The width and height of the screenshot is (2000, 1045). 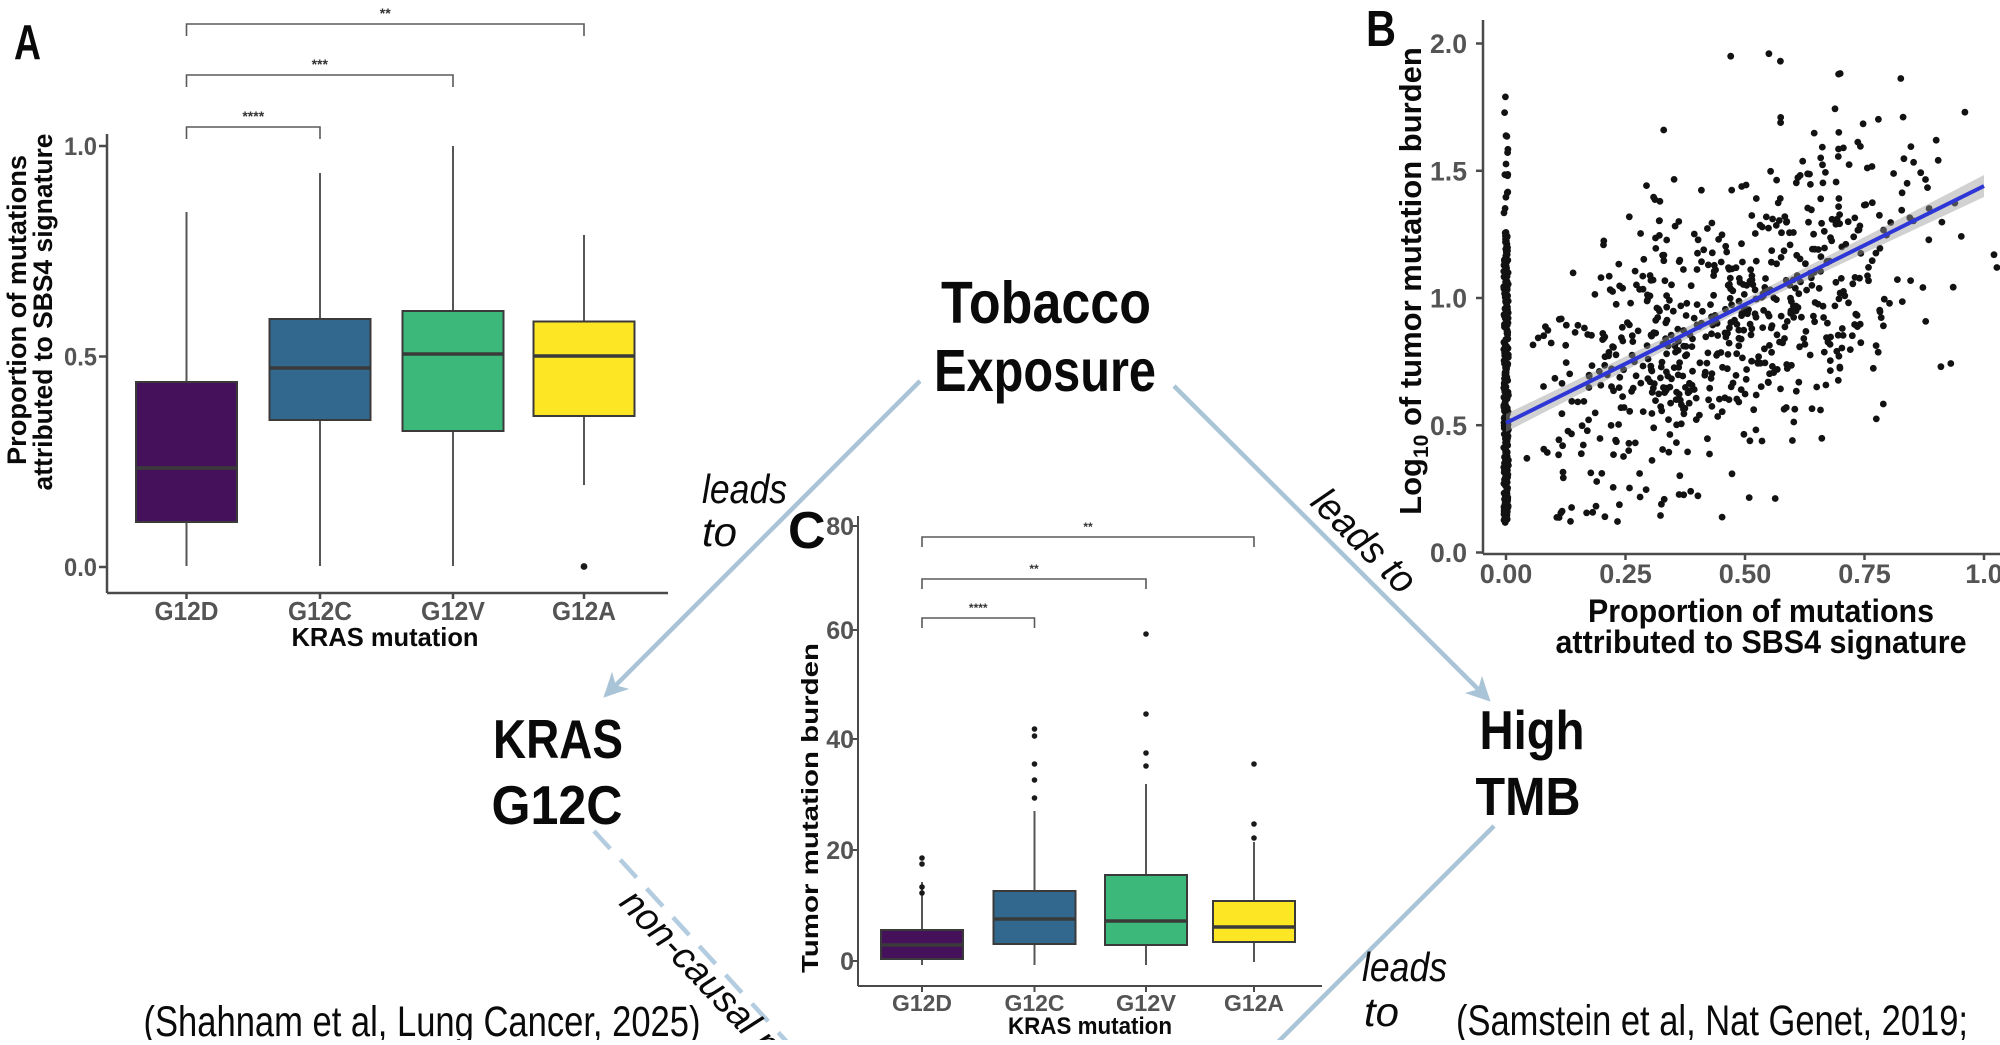 What do you see at coordinates (1532, 730) in the screenshot?
I see `svg-text: High` at bounding box center [1532, 730].